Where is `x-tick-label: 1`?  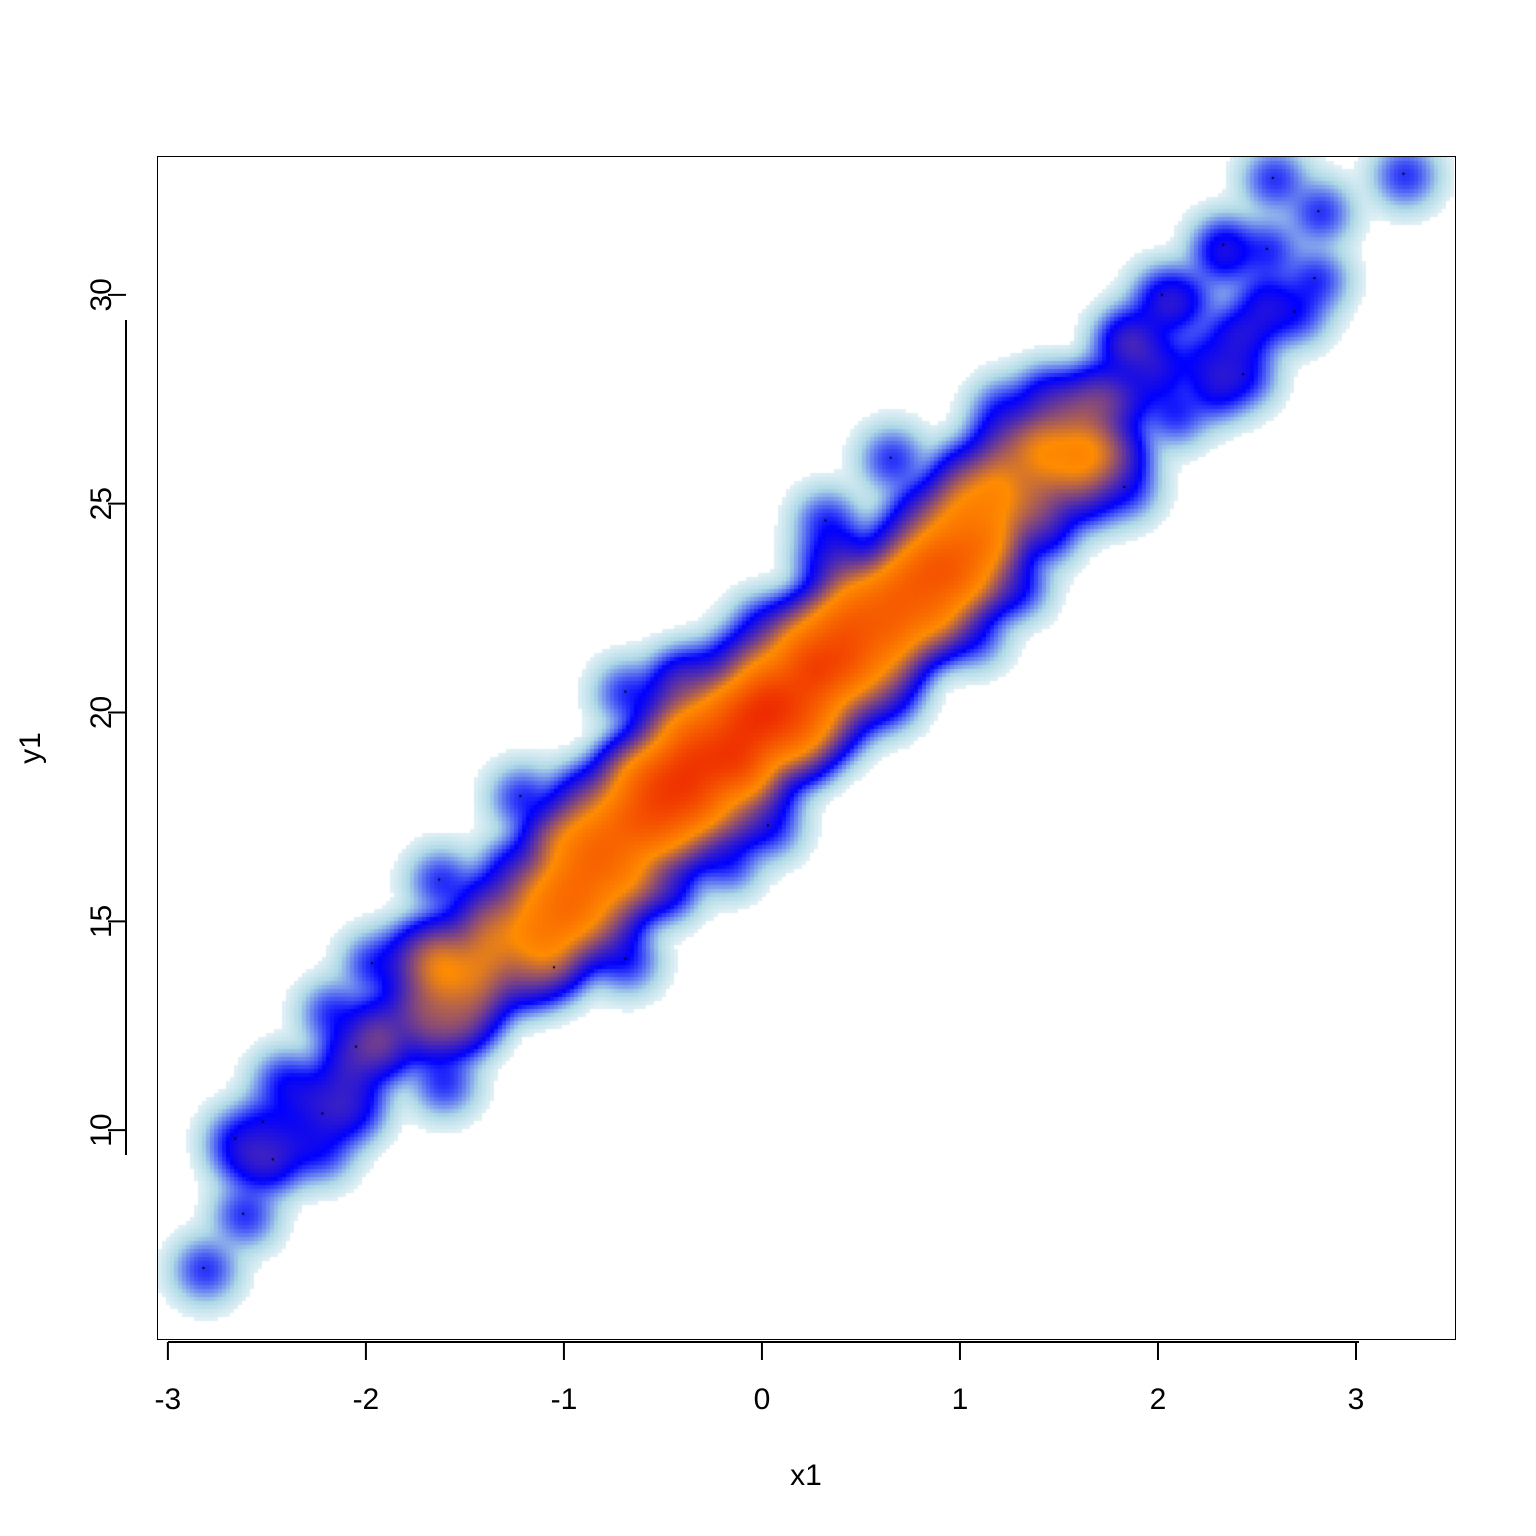
x-tick-label: 1 is located at coordinates (960, 1399).